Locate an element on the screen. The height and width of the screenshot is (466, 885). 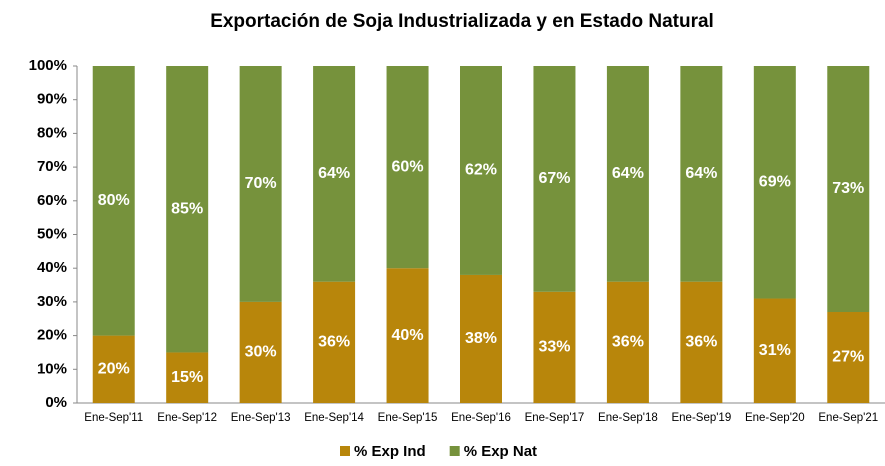
value-label: 80% is located at coordinates (114, 200).